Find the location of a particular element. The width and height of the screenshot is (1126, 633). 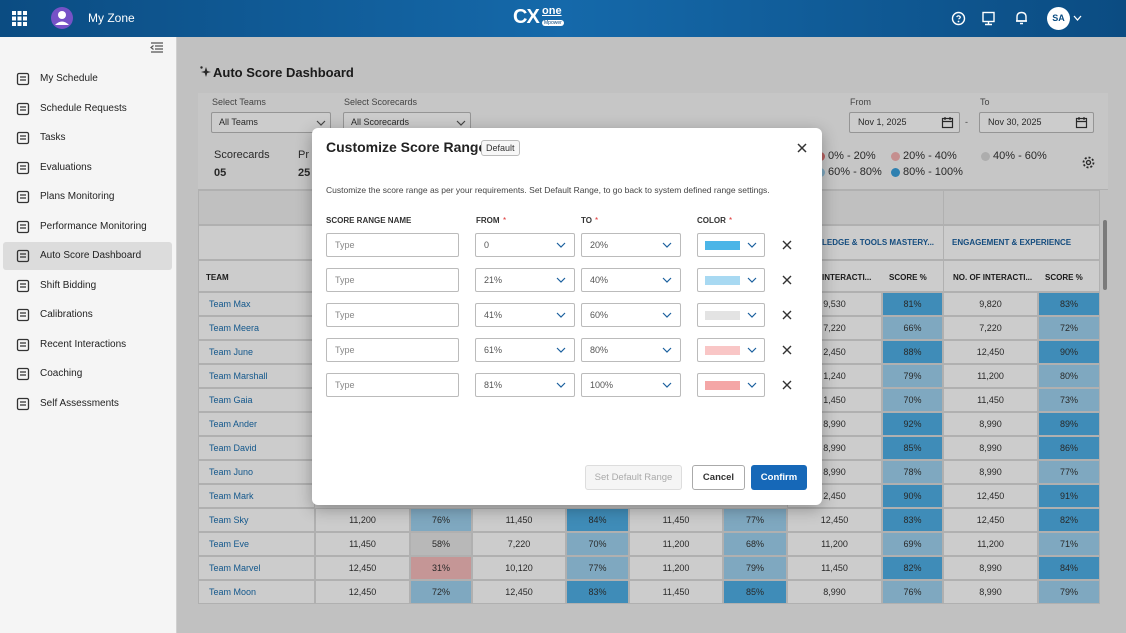

score-cell: 85% is located at coordinates (755, 592).